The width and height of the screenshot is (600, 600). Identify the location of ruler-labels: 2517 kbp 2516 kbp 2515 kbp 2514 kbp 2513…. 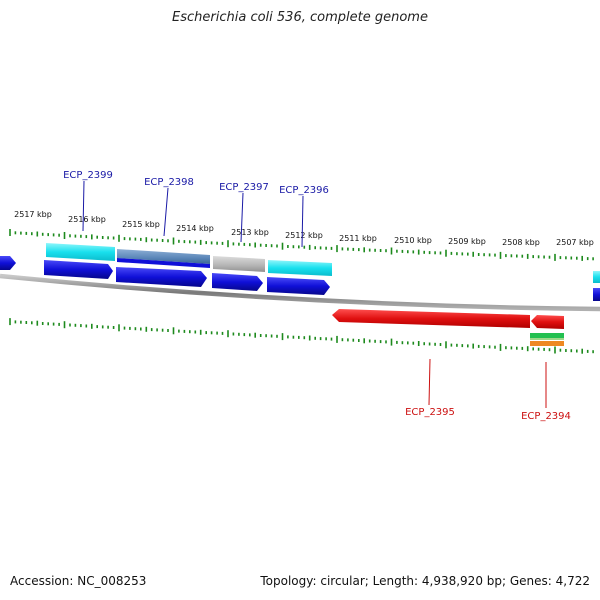
(304, 228).